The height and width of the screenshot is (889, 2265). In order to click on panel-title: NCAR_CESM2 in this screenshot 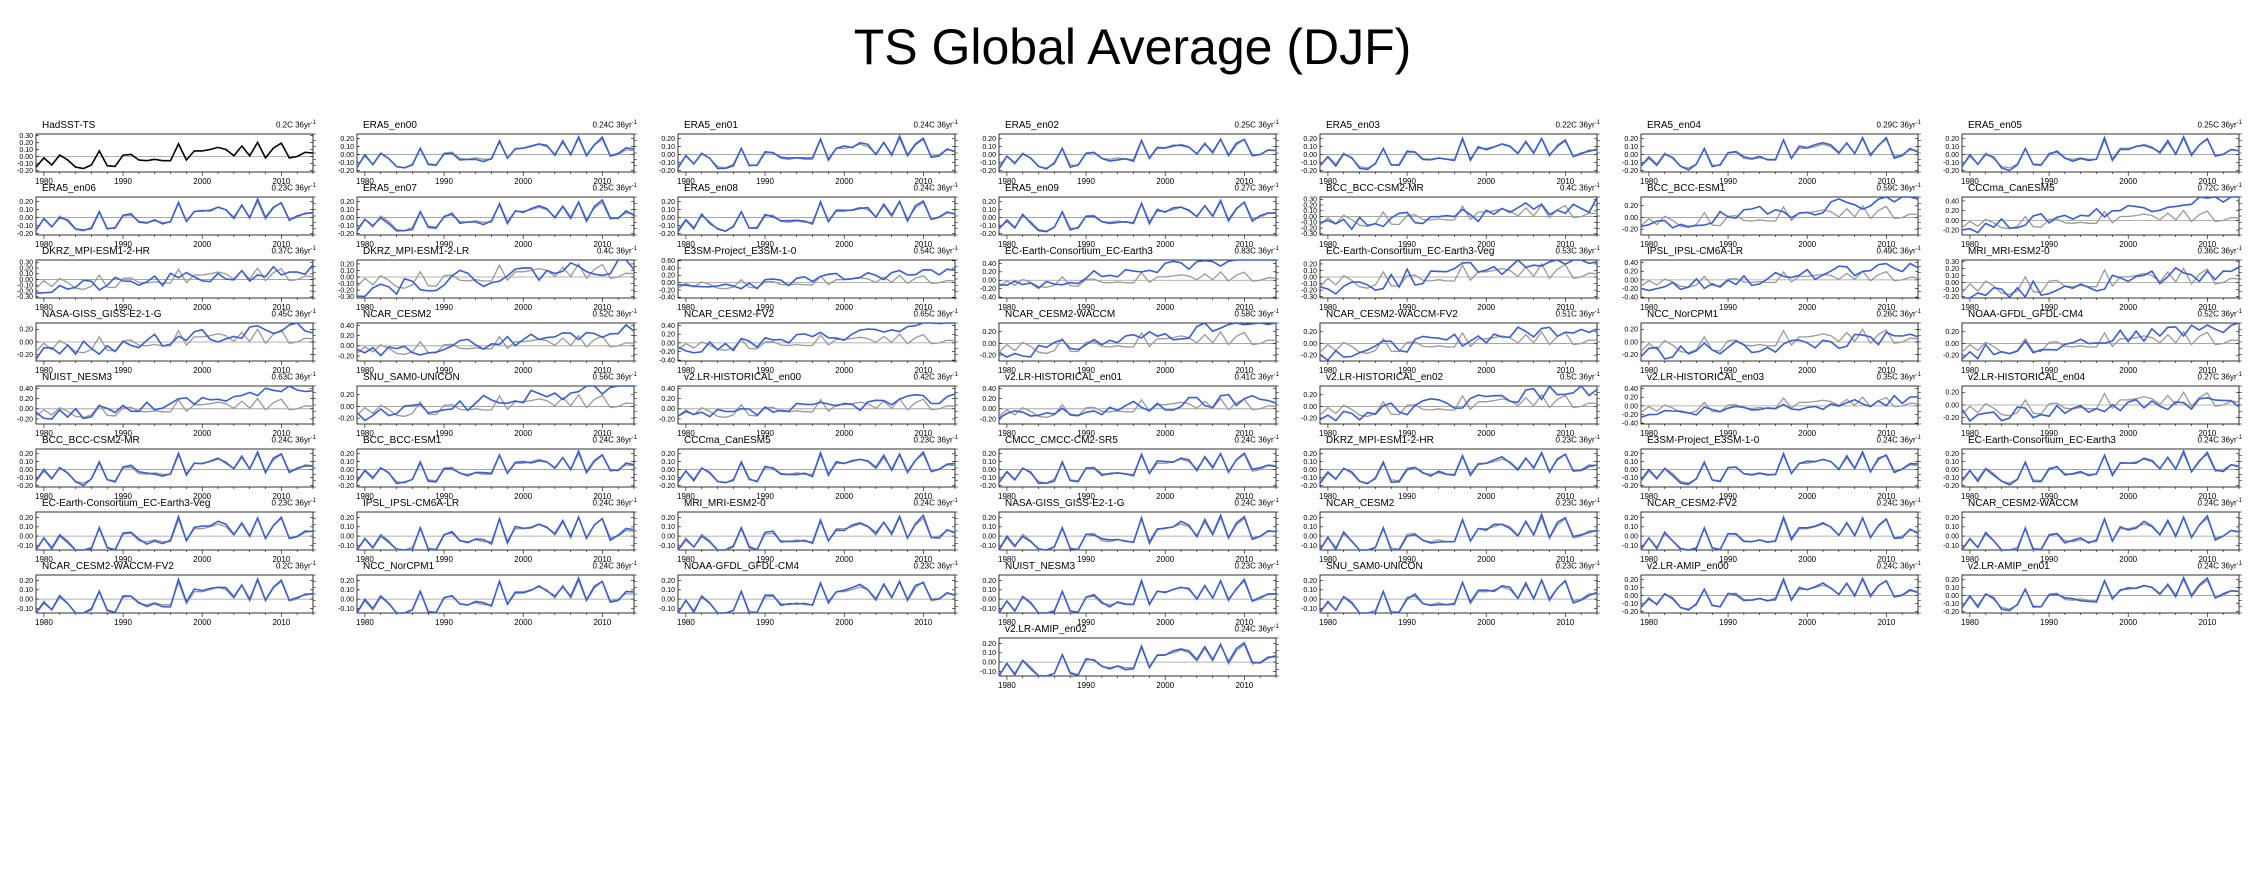, I will do `click(397, 314)`.